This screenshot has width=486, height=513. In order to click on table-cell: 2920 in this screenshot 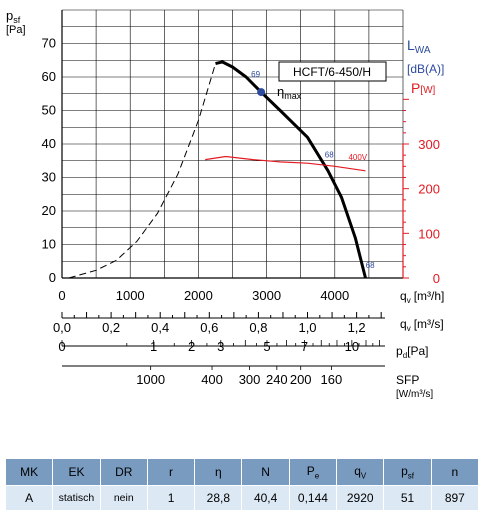, I will do `click(360, 498)`.